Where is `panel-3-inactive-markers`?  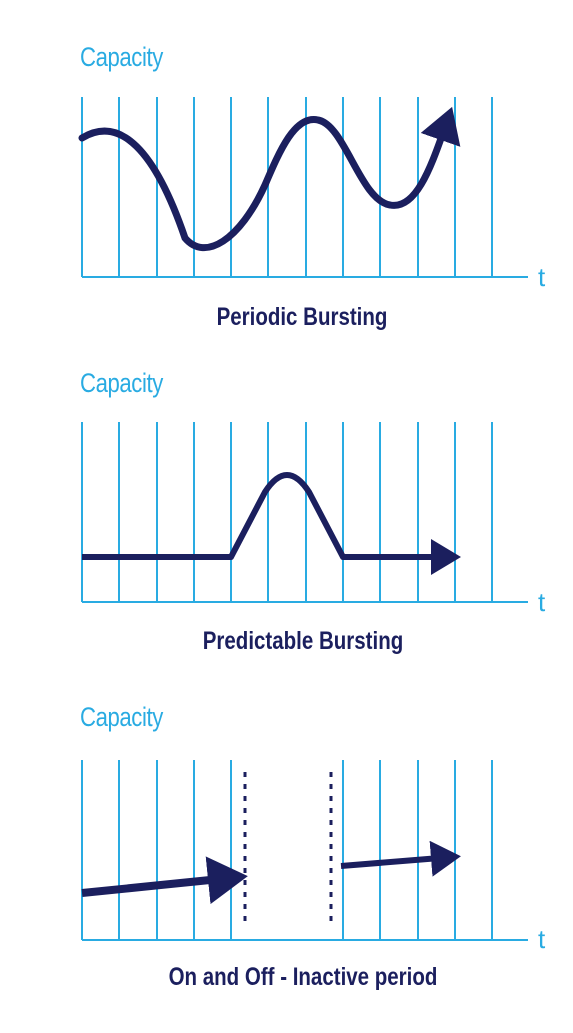 panel-3-inactive-markers is located at coordinates (288, 850).